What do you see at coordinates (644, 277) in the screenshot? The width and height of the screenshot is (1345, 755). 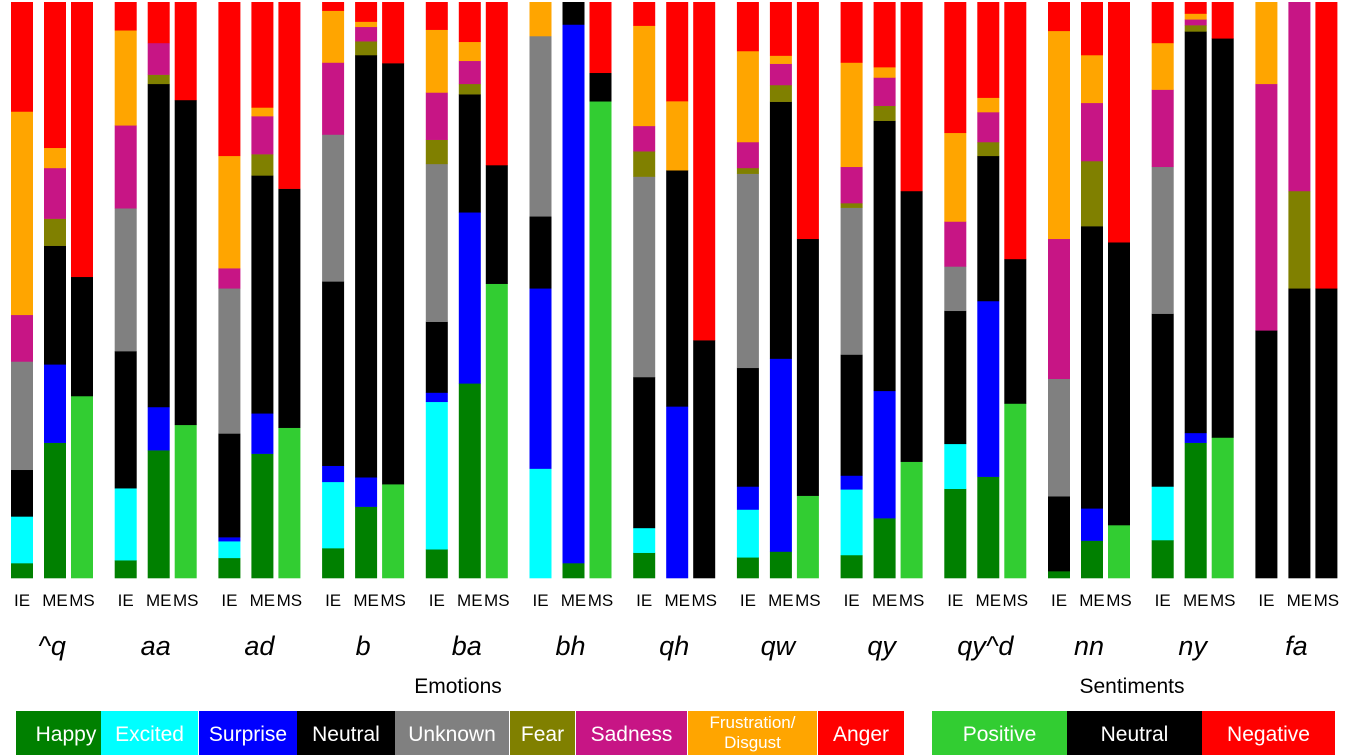 I see `bar-segment-qh-IE-unknown` at bounding box center [644, 277].